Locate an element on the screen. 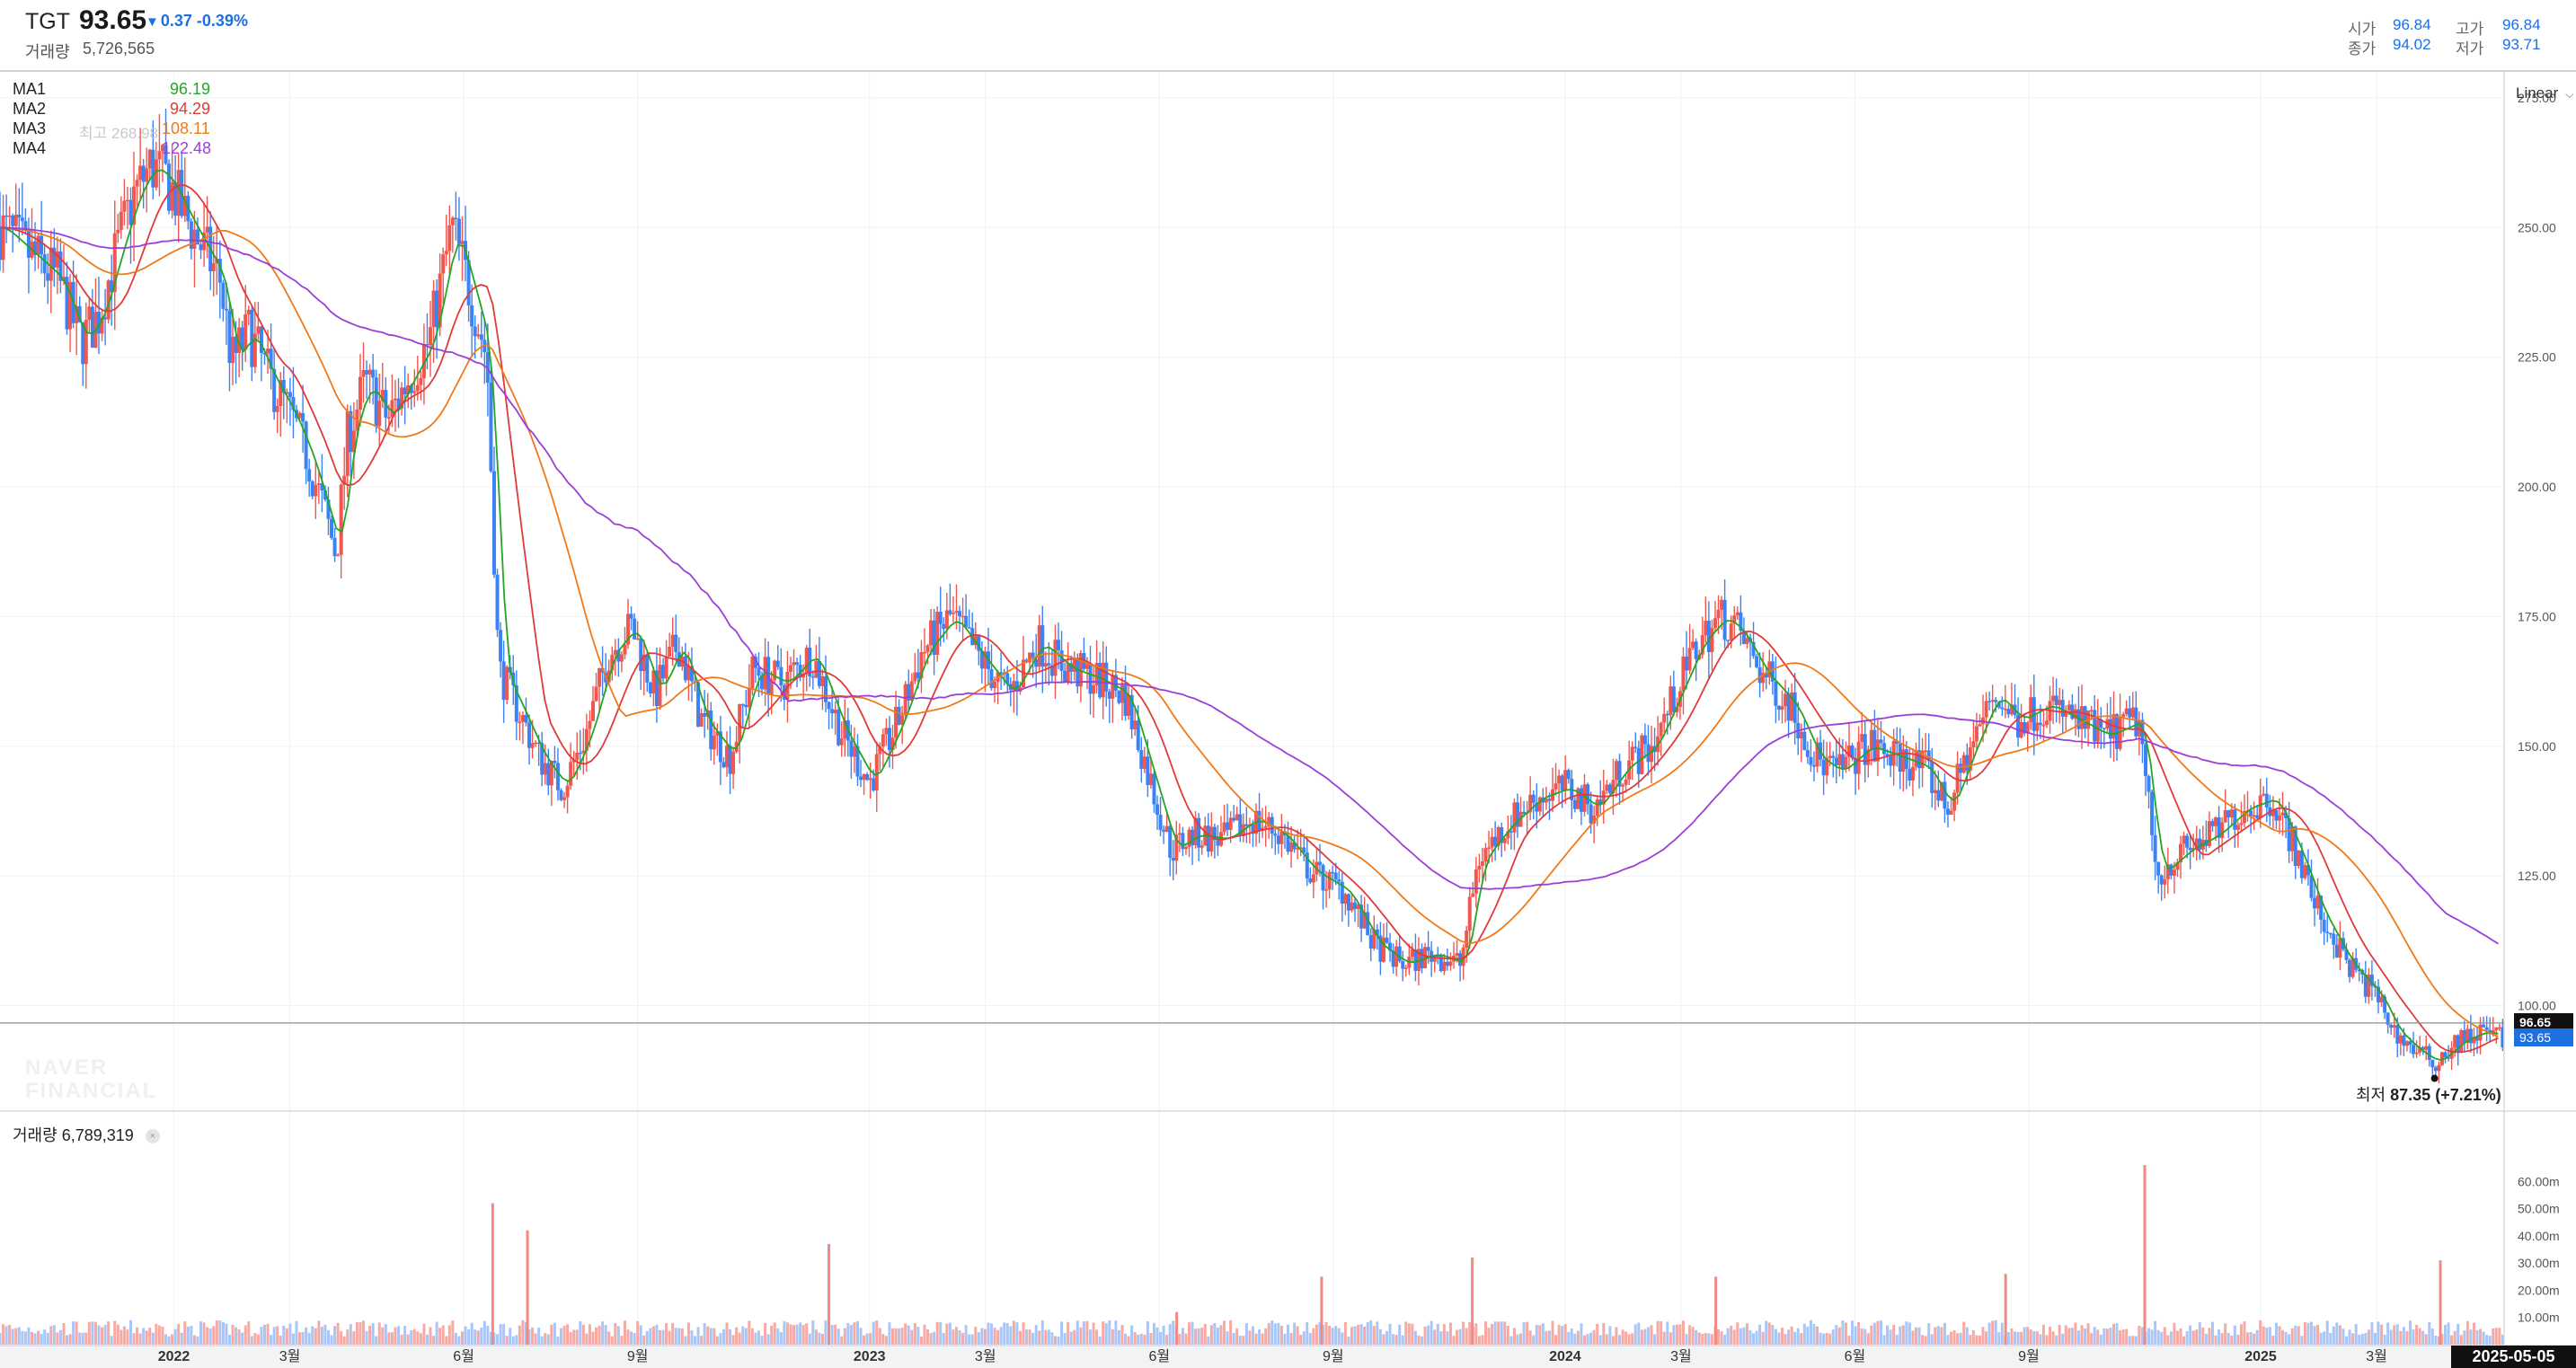  close-label: 종가 is located at coordinates (2362, 48).